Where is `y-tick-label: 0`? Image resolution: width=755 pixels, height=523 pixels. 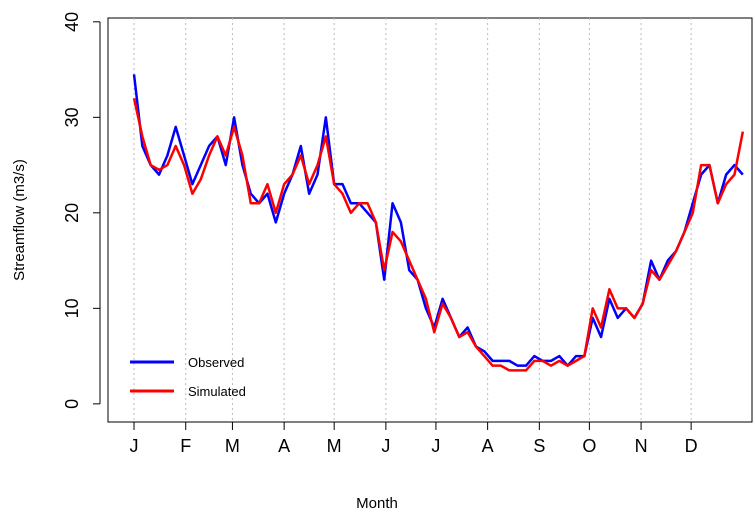 y-tick-label: 0 is located at coordinates (72, 404).